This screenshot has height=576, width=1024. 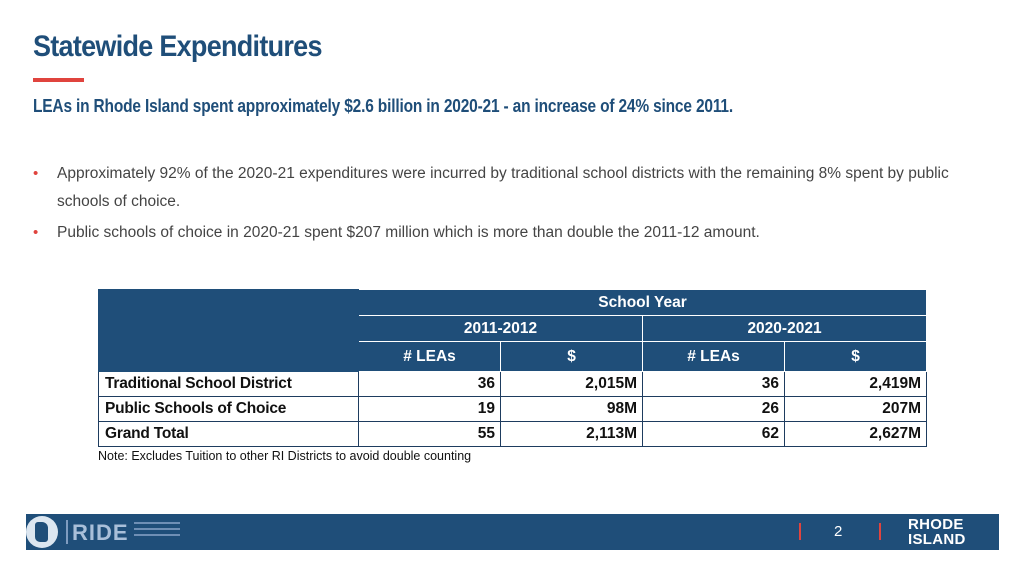 I want to click on logo-tagline-lines, so click(x=157, y=531).